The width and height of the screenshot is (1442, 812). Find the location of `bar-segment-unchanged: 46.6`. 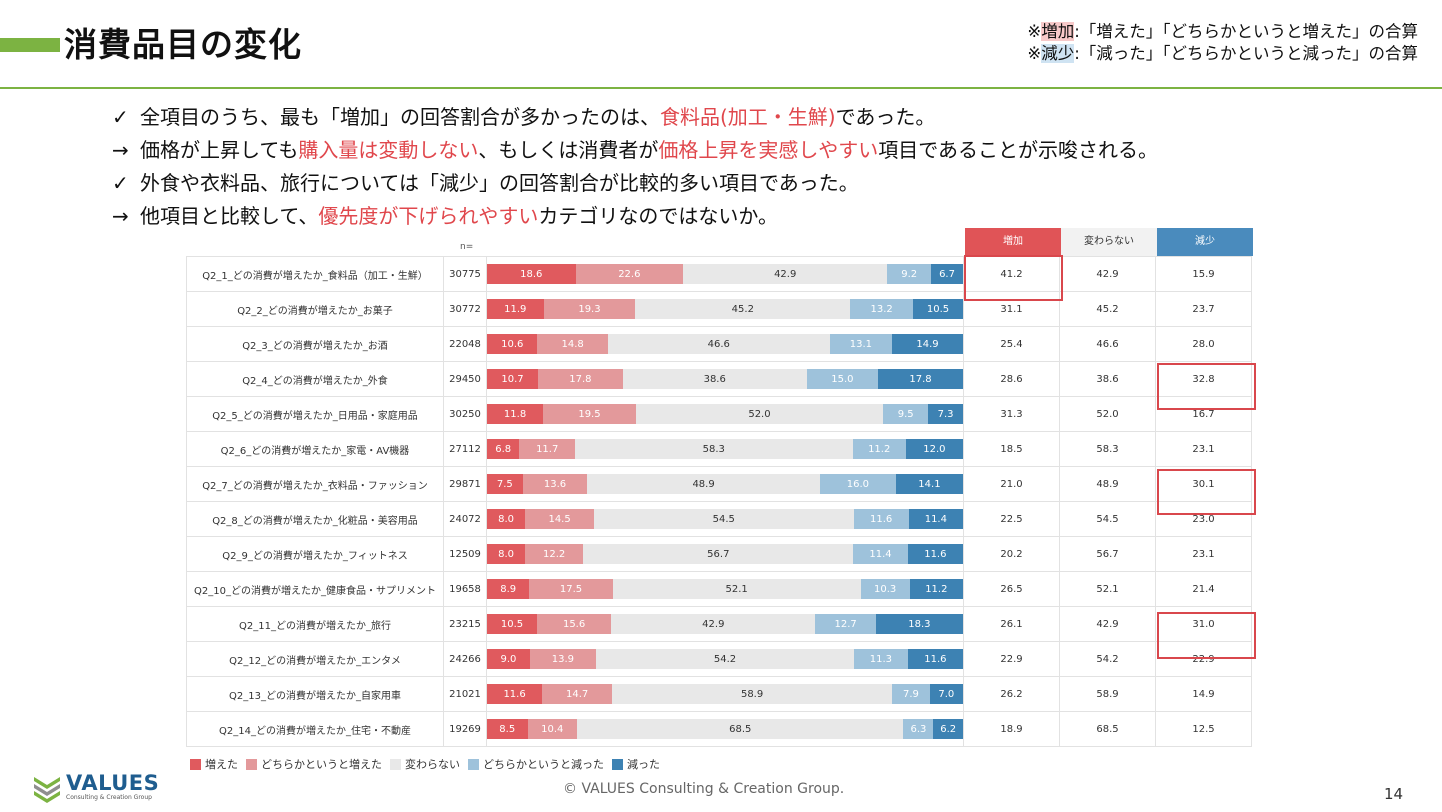

bar-segment-unchanged: 46.6 is located at coordinates (718, 344).